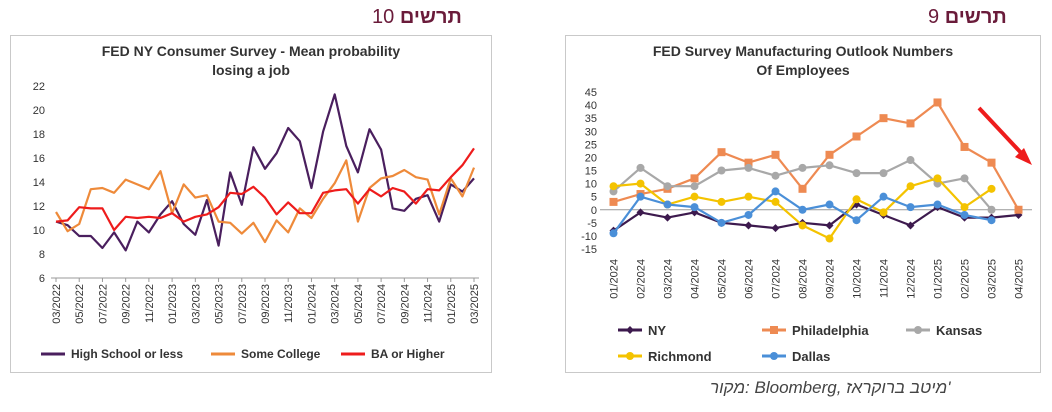 The height and width of the screenshot is (412, 1052). What do you see at coordinates (42, 255) in the screenshot?
I see `y-tick-label: 8` at bounding box center [42, 255].